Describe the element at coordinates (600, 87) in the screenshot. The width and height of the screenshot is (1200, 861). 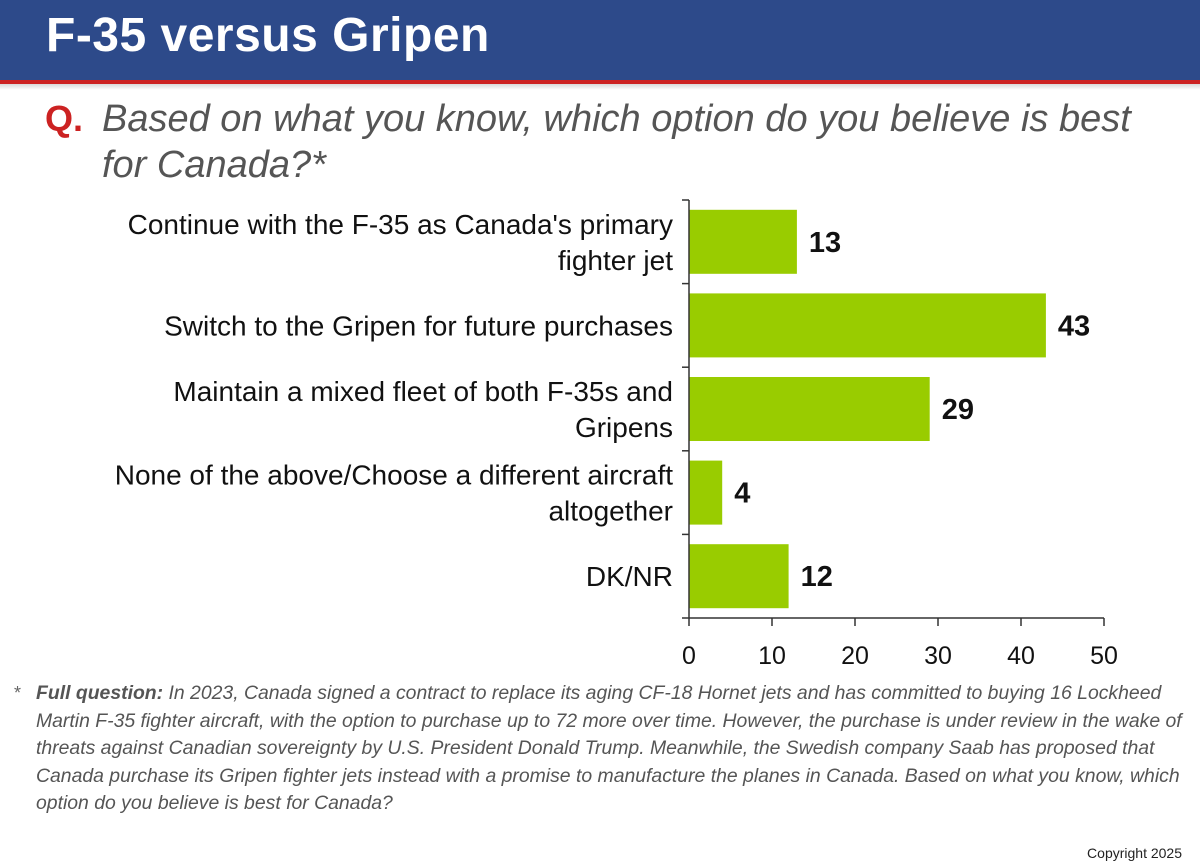
I see `header-shadow` at that location.